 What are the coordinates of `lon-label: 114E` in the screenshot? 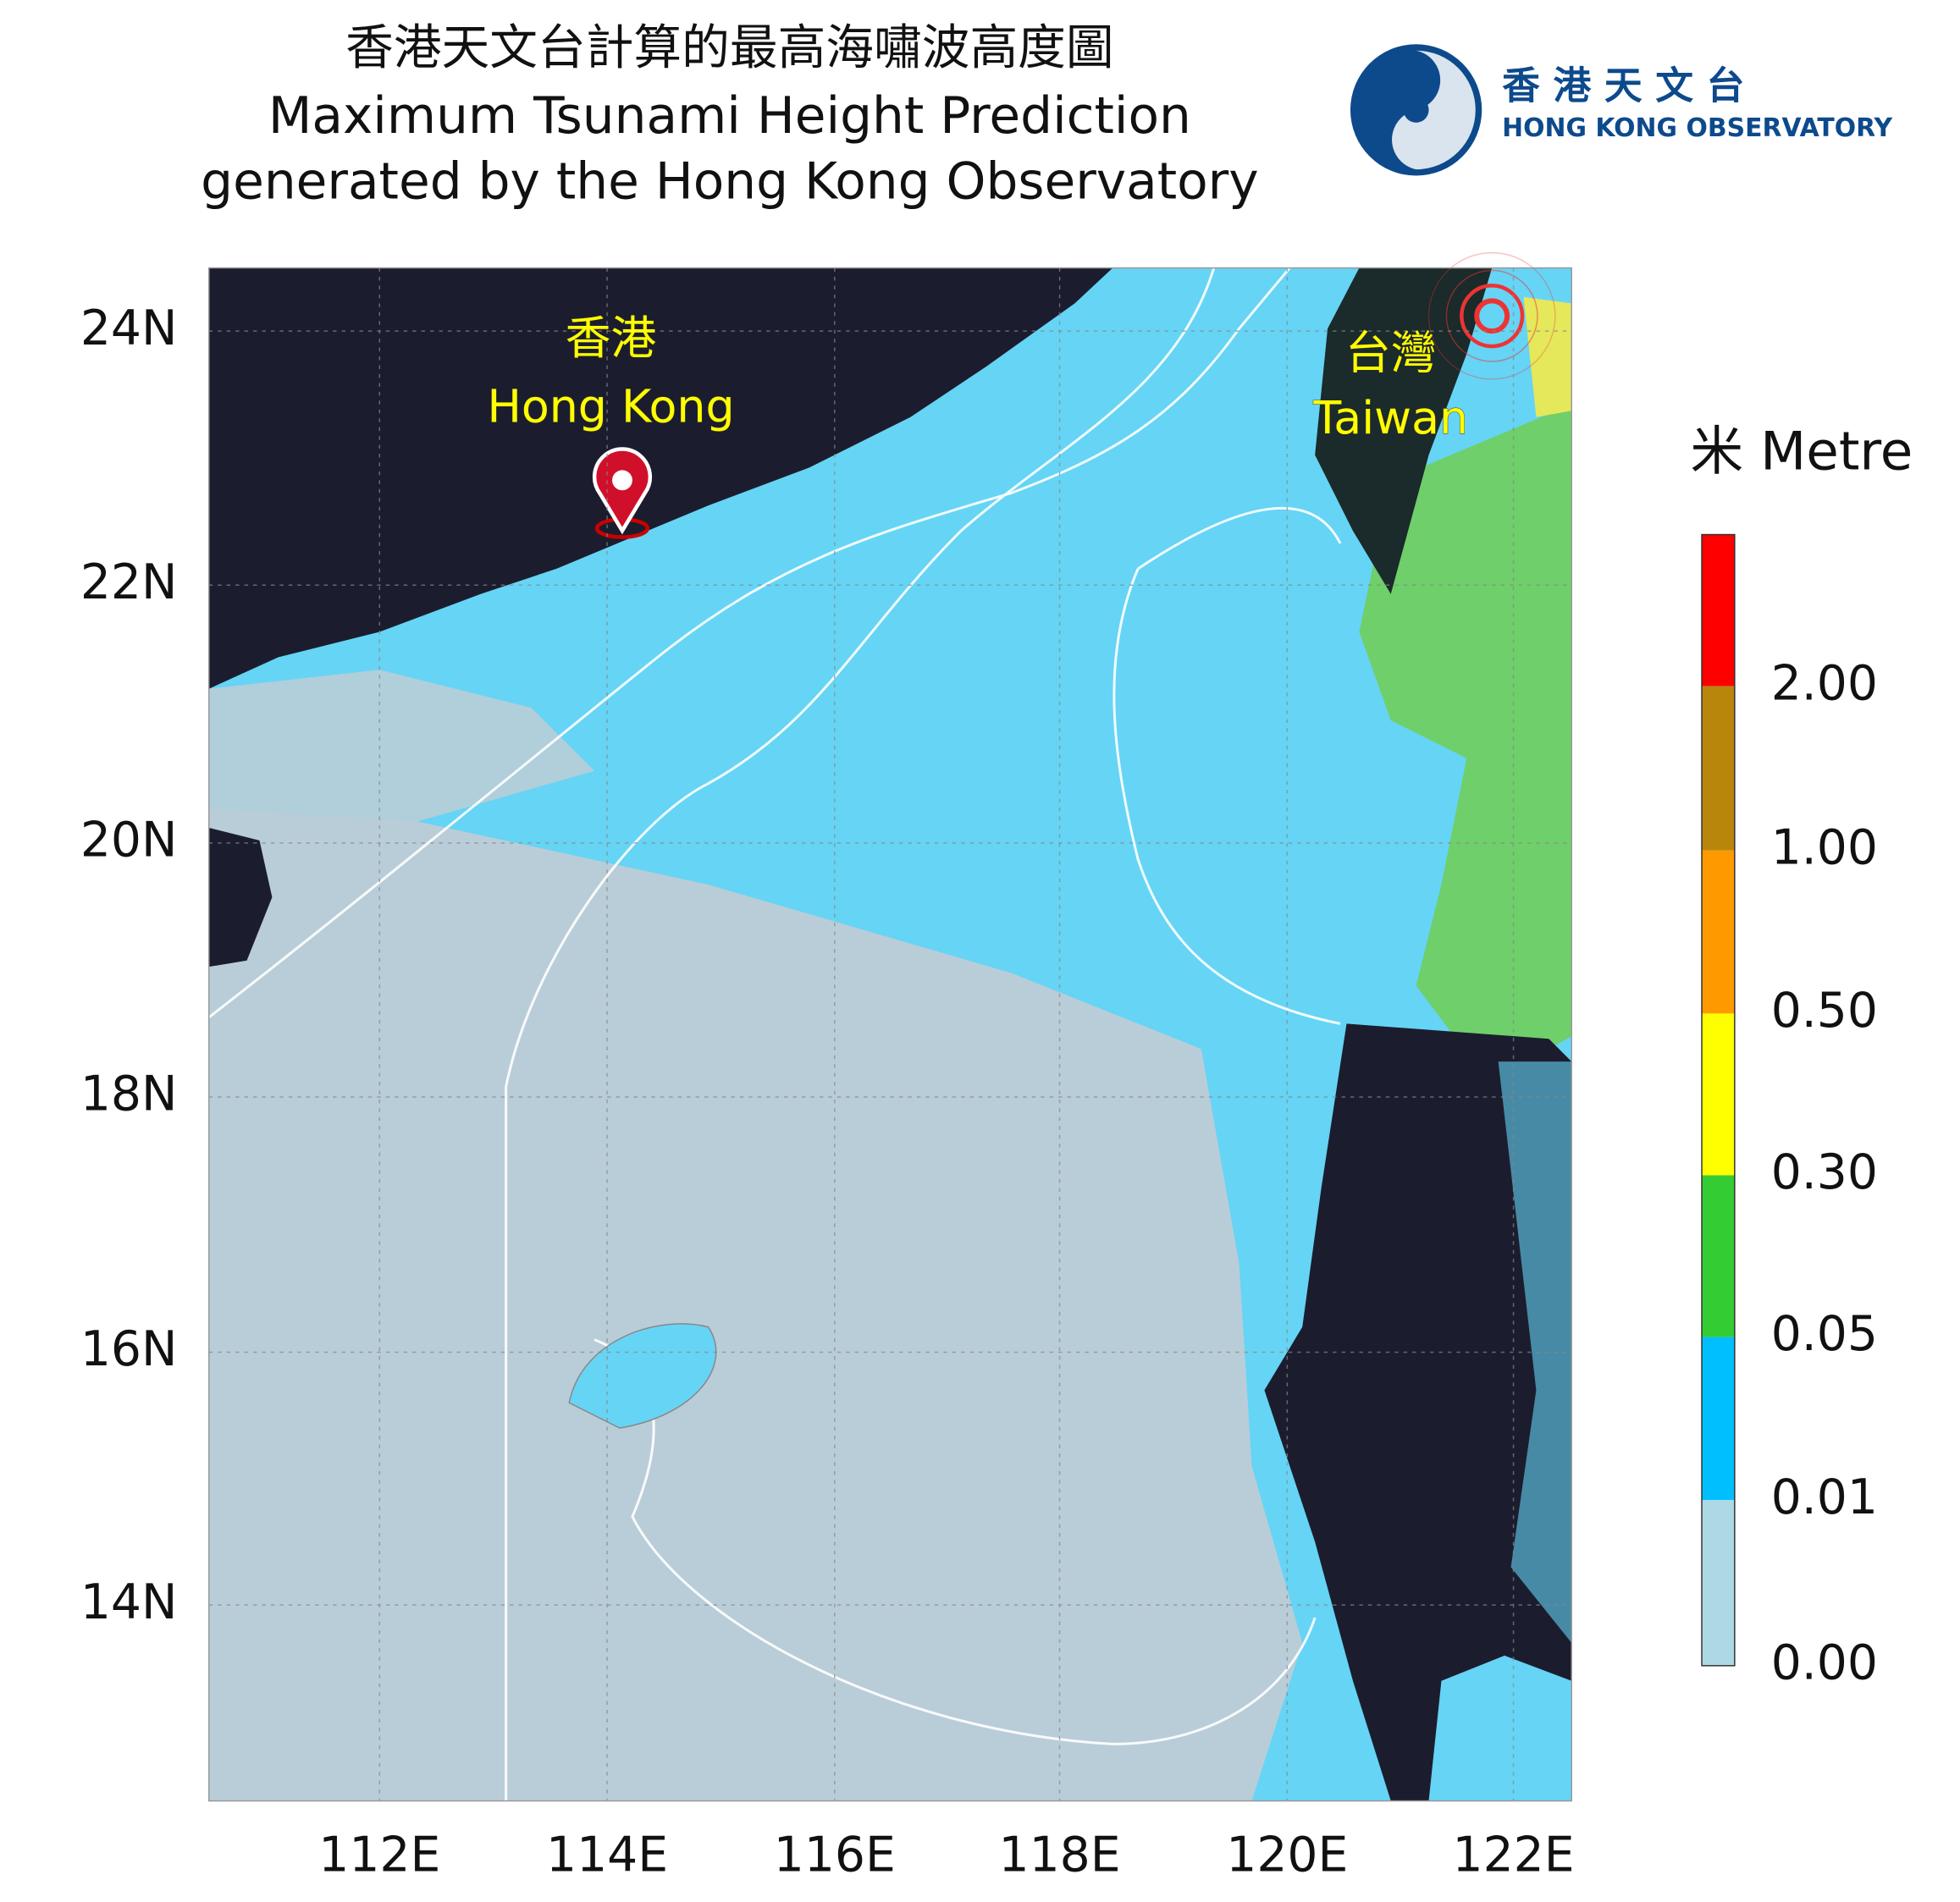 It's located at (607, 1855).